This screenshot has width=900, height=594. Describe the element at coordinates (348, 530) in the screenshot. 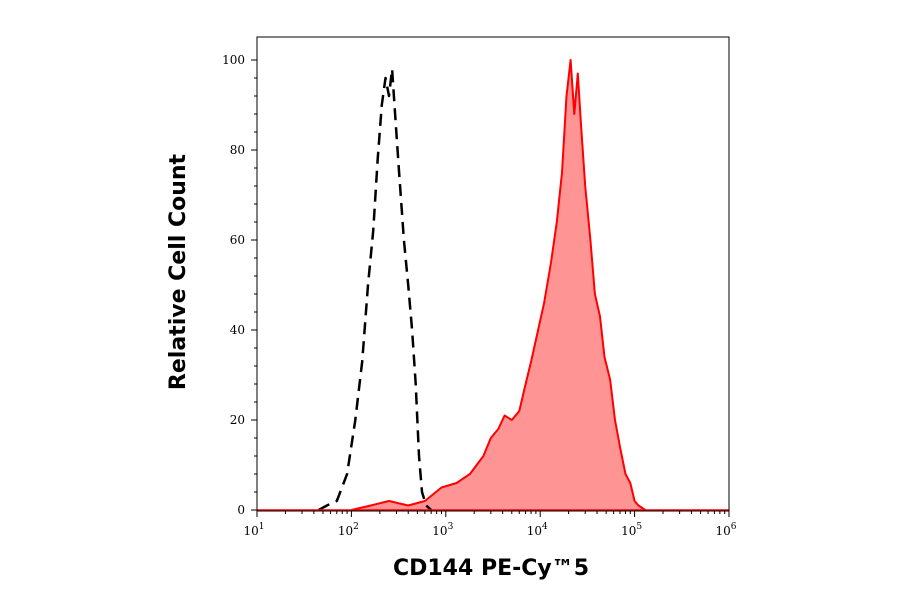

I see `x-tick-label: 10²` at that location.